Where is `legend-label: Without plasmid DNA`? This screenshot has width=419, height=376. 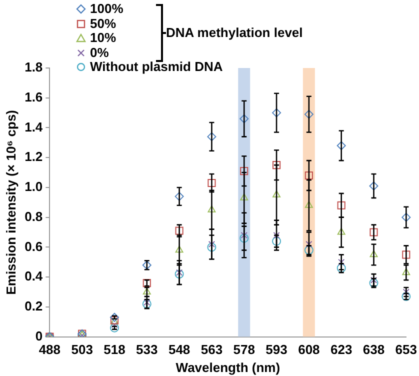
legend-label: Without plasmid DNA is located at coordinates (156, 66).